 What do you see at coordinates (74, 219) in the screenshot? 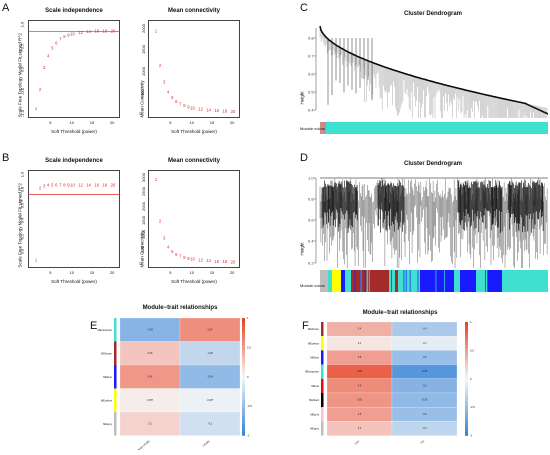
I see `b-left-plot: 1 2 3 4 5 6 7 8 9 10 12 14 16 18 20` at bounding box center [74, 219].